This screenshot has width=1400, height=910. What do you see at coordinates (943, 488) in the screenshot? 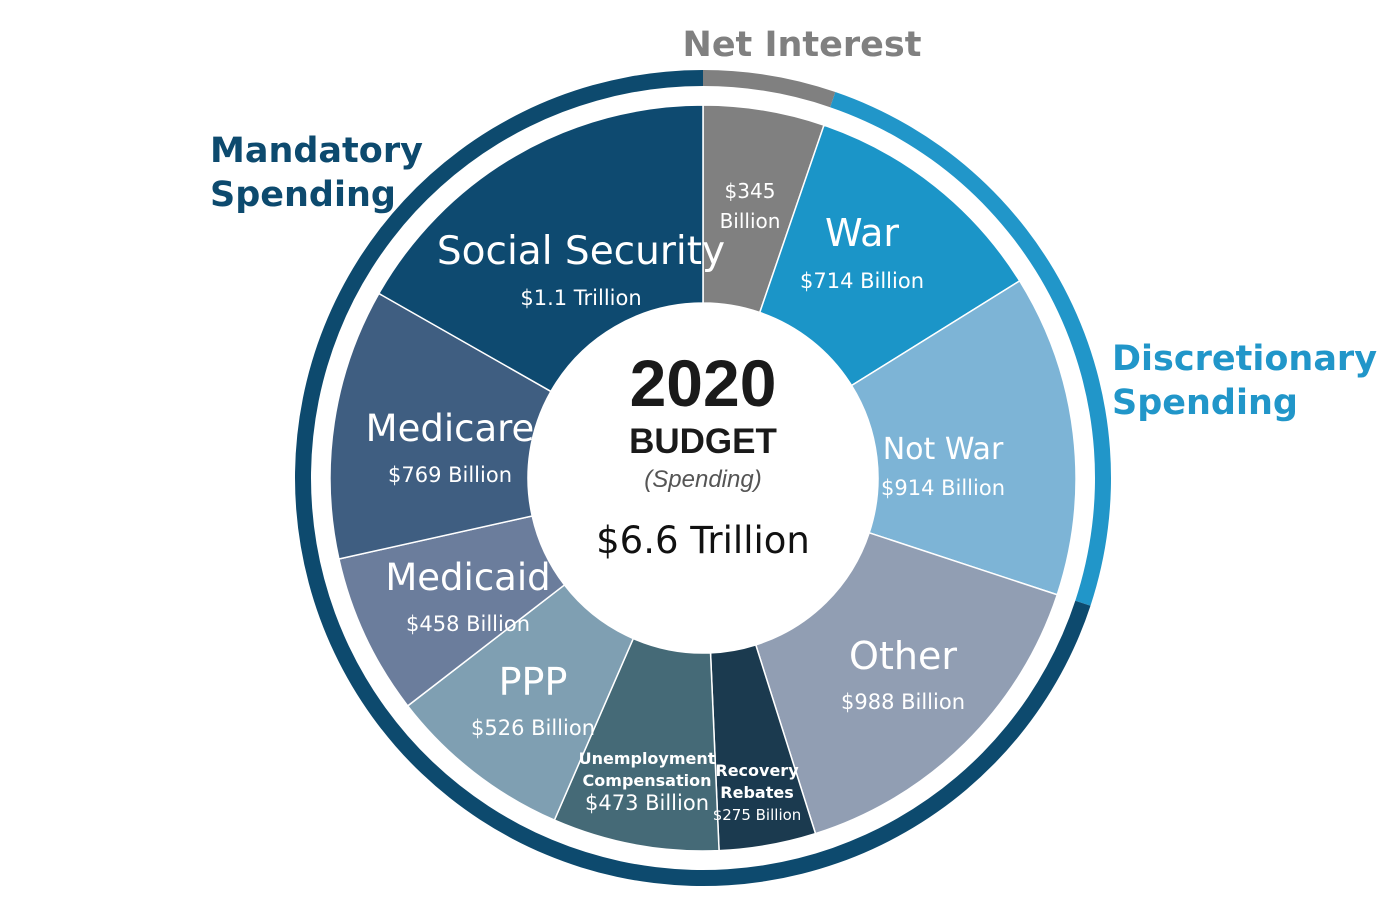
I see `slice-value-not-war: $914 Billion` at bounding box center [943, 488].